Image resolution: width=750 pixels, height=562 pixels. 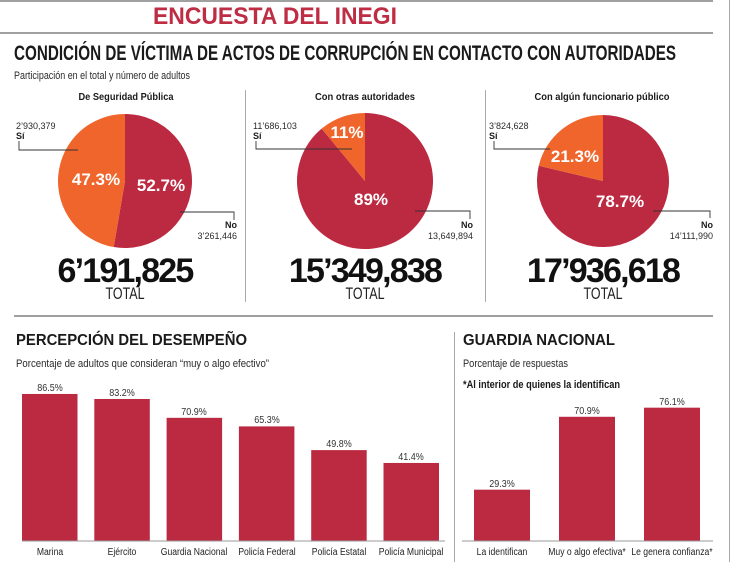 What do you see at coordinates (339, 495) in the screenshot?
I see `bar-policia-estatal` at bounding box center [339, 495].